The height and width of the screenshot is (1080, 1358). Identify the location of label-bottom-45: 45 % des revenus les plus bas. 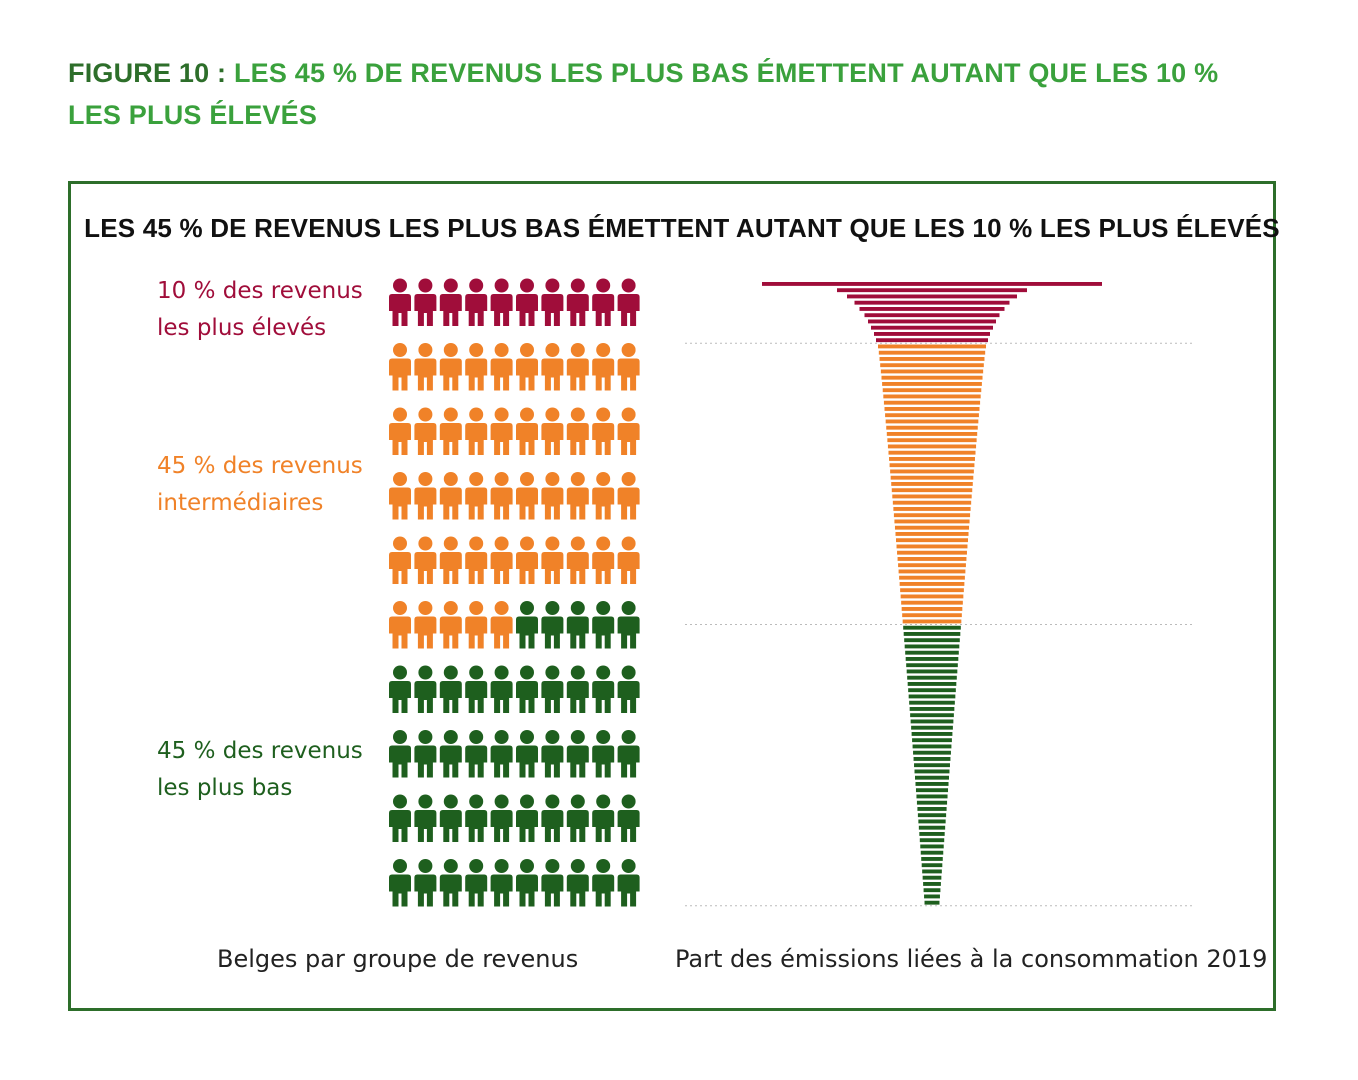
(260, 769).